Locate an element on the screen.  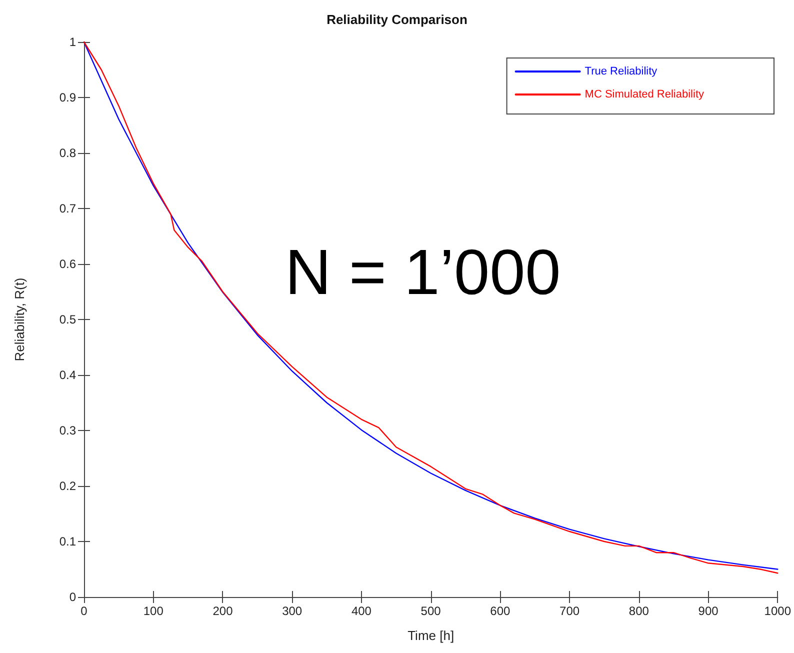
text: MC Simulated Reliability is located at coordinates (644, 94).